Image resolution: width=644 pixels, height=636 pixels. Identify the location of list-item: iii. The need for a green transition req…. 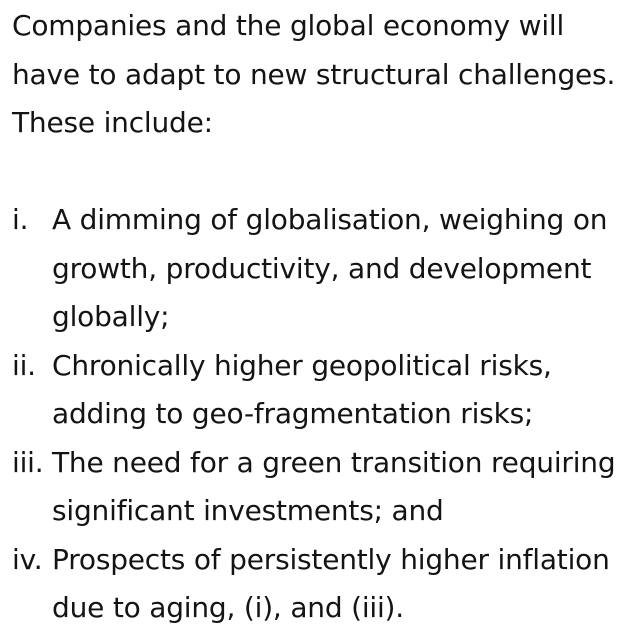
(326, 487).